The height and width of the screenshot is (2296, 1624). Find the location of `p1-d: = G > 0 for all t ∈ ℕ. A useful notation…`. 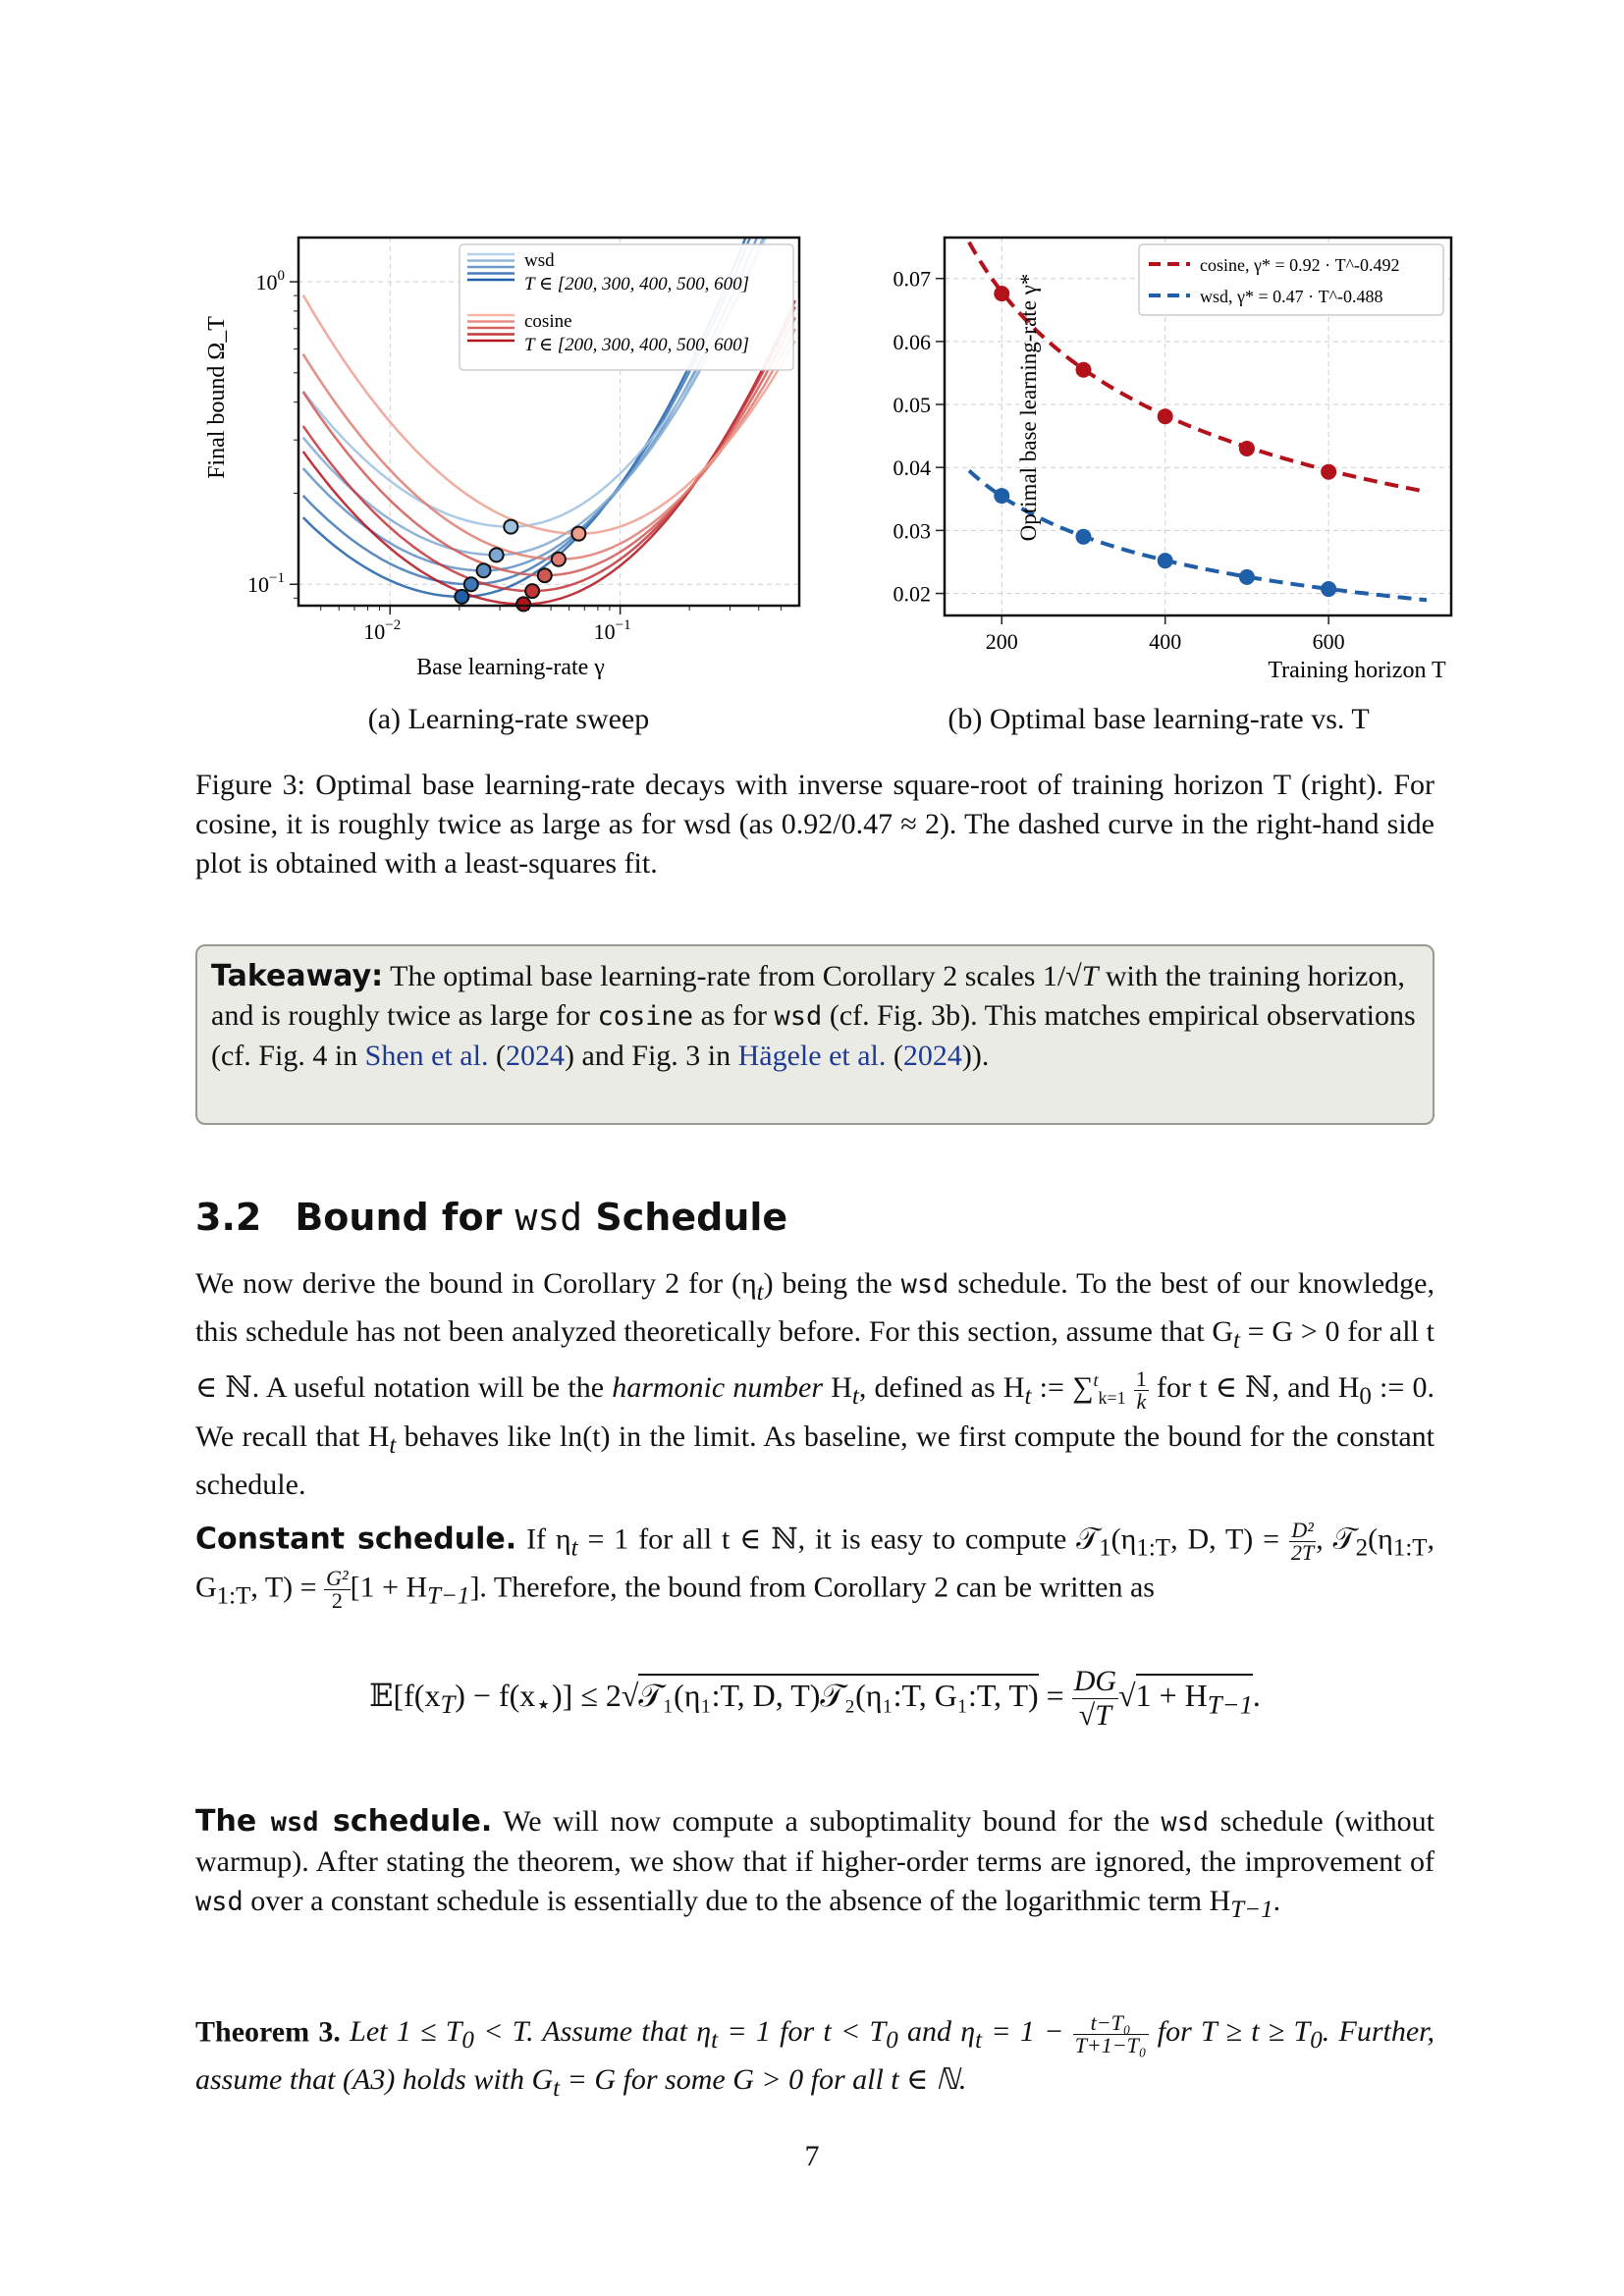

p1-d: = G > 0 for all t ∈ ℕ. A useful notation… is located at coordinates (815, 1359).